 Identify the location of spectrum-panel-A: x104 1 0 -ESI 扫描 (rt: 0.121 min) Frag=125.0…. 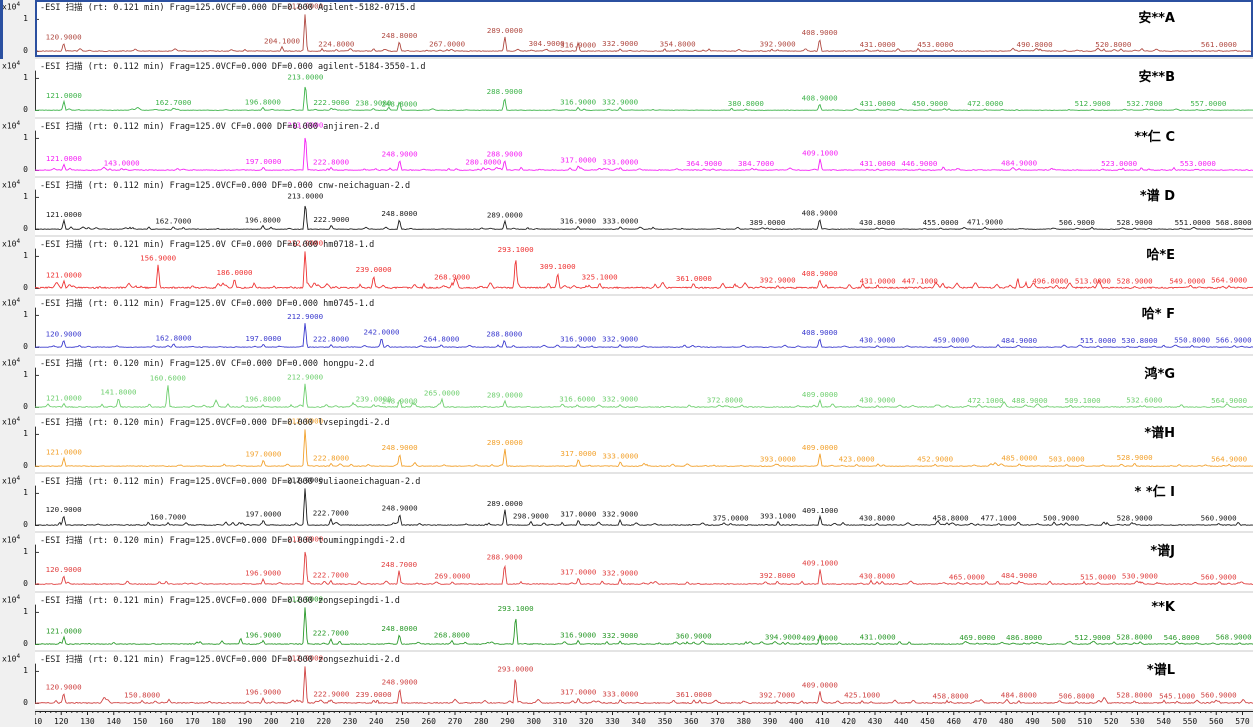
(626, 30).